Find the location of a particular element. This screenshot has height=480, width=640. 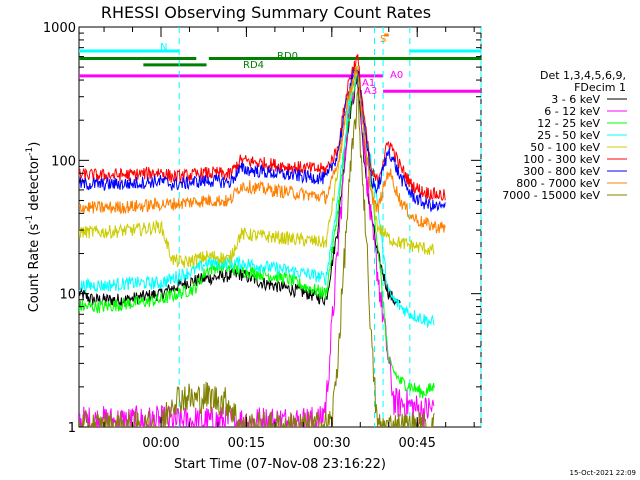

timestamp: 15-Oct-2021 22:09 is located at coordinates (603, 473).